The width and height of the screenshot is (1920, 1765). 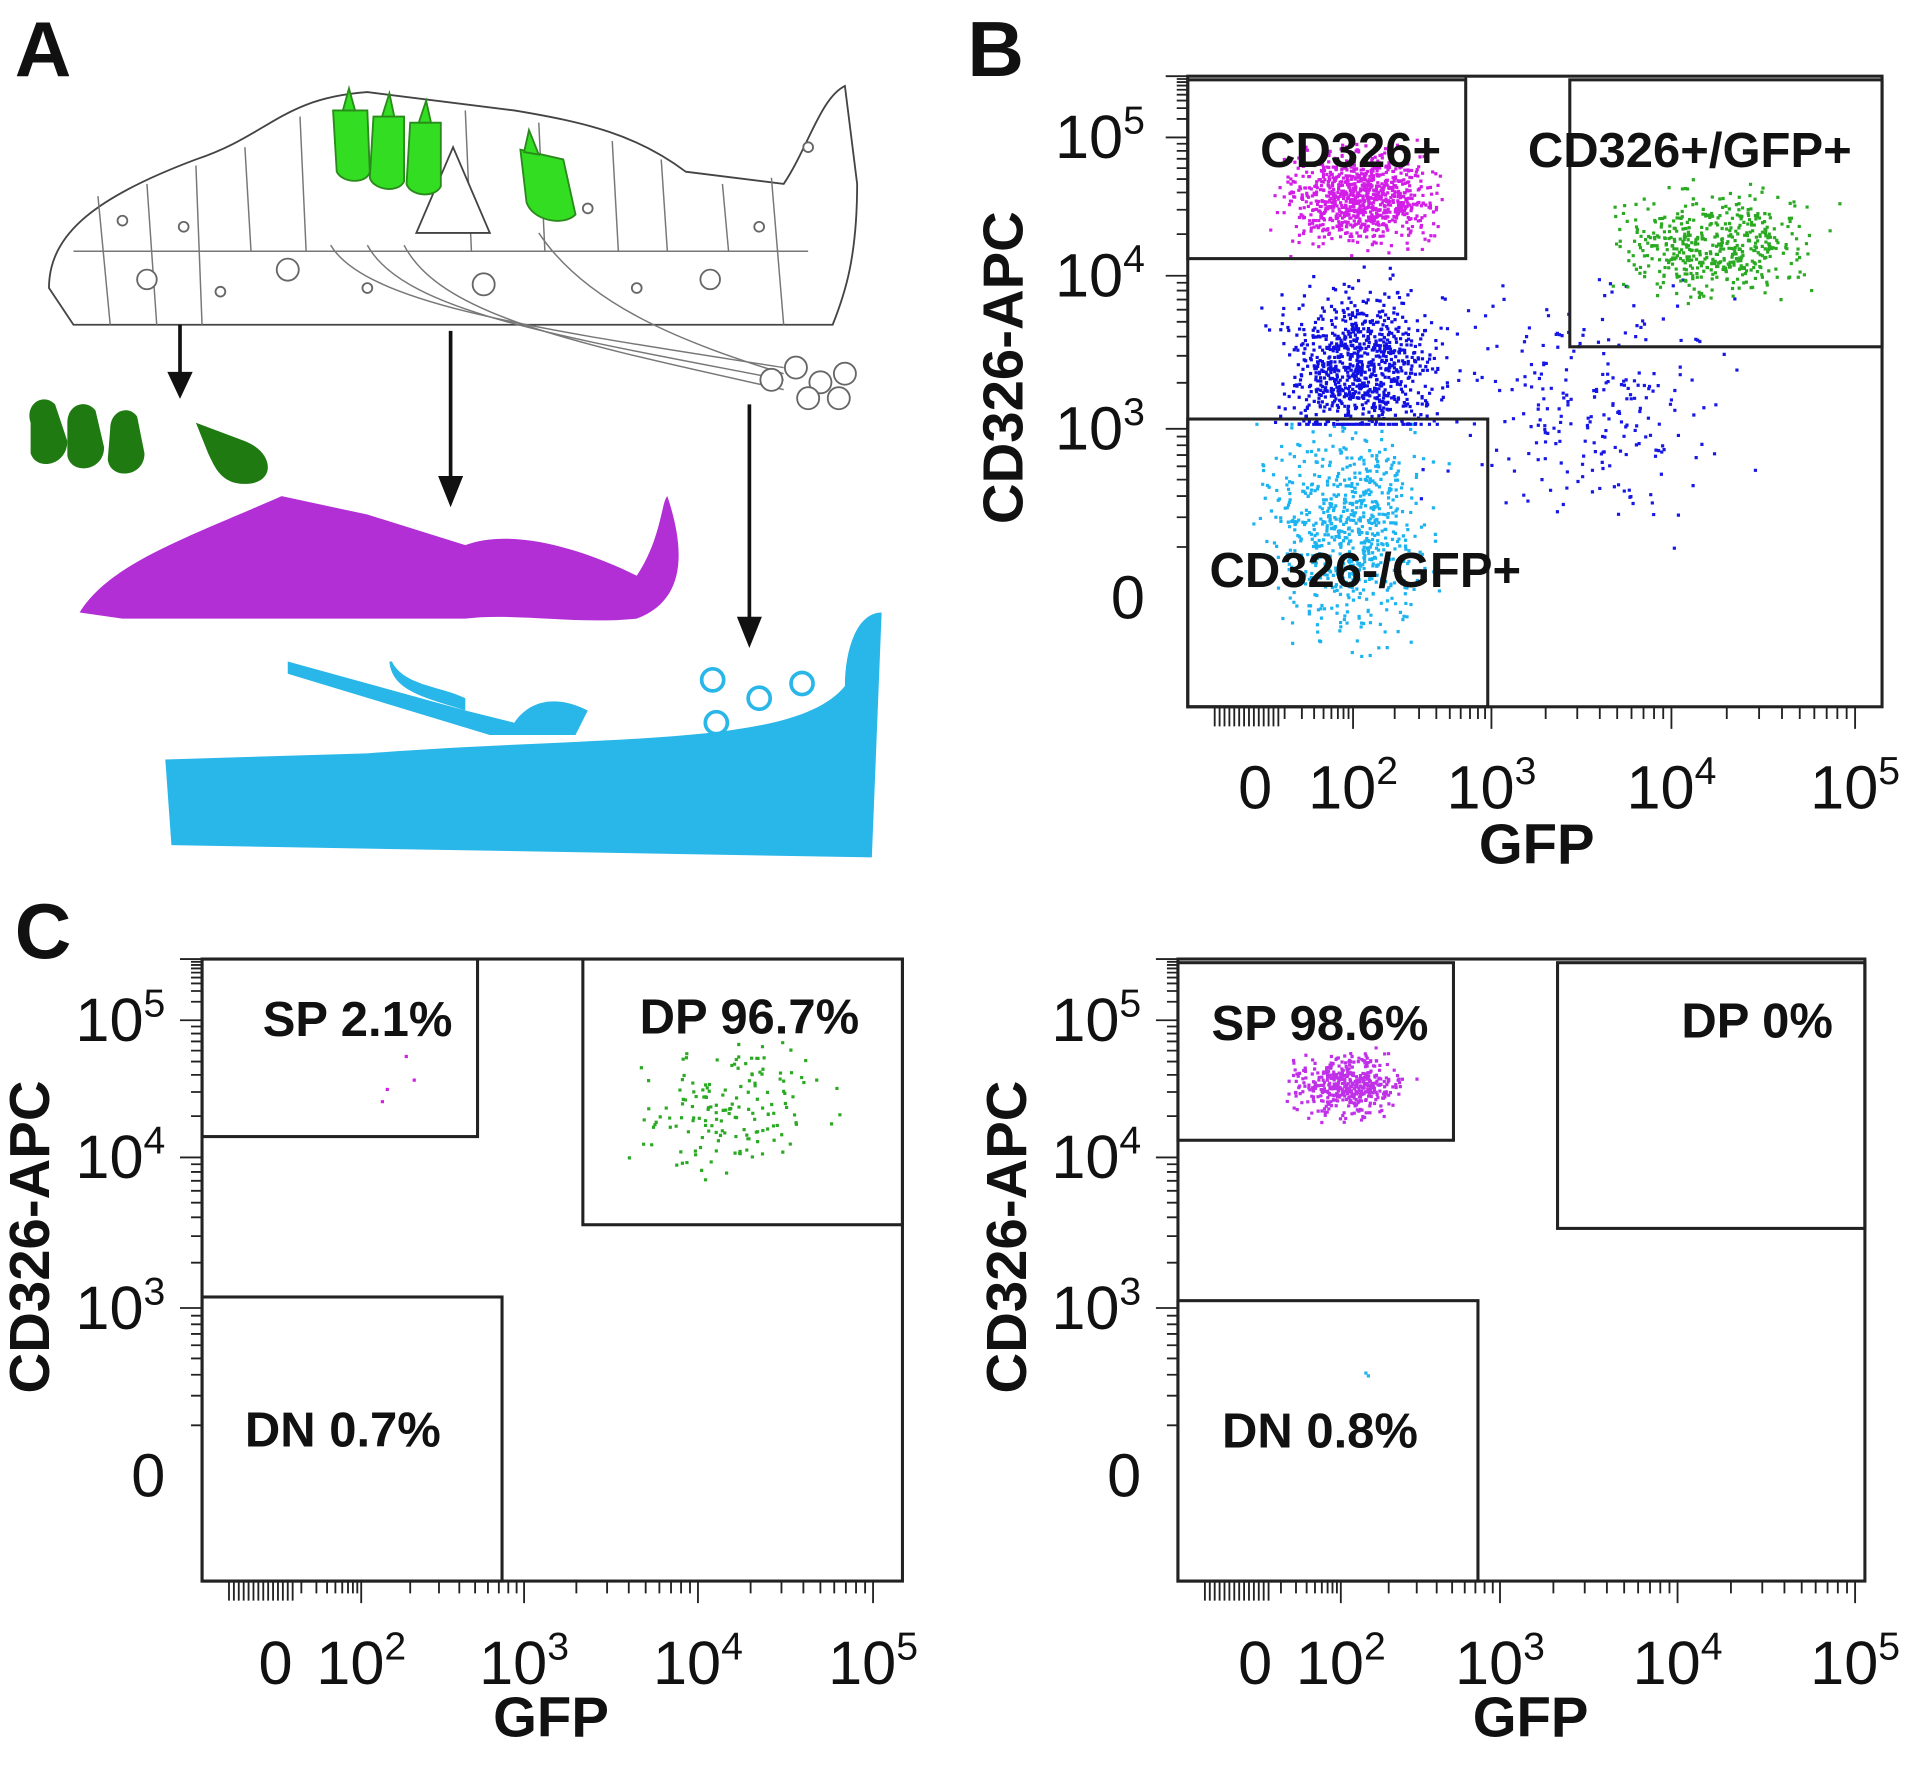 What do you see at coordinates (379, 558) in the screenshot?
I see `sensory-epithelium` at bounding box center [379, 558].